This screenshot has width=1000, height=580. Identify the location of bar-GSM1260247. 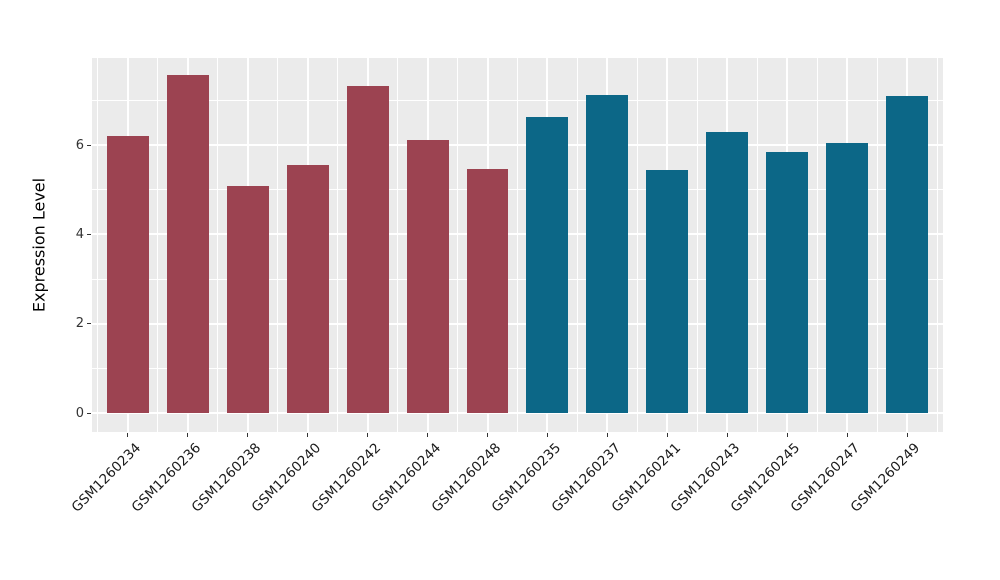
(847, 278).